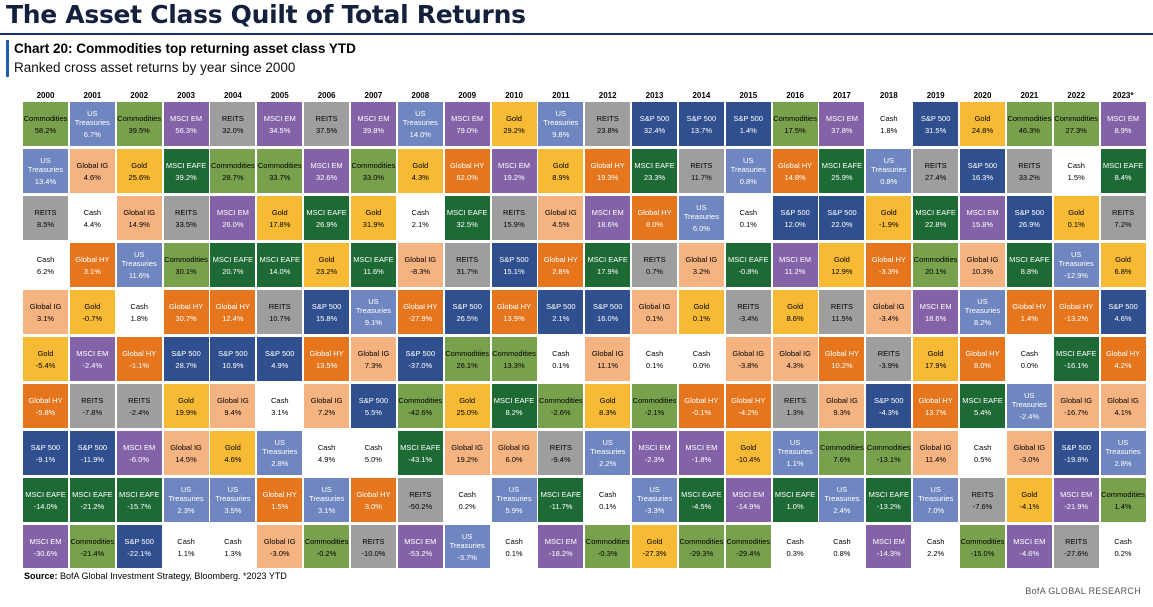 The height and width of the screenshot is (607, 1153). What do you see at coordinates (1123, 546) in the screenshot?
I see `cell-cash: Cash 0.2%` at bounding box center [1123, 546].